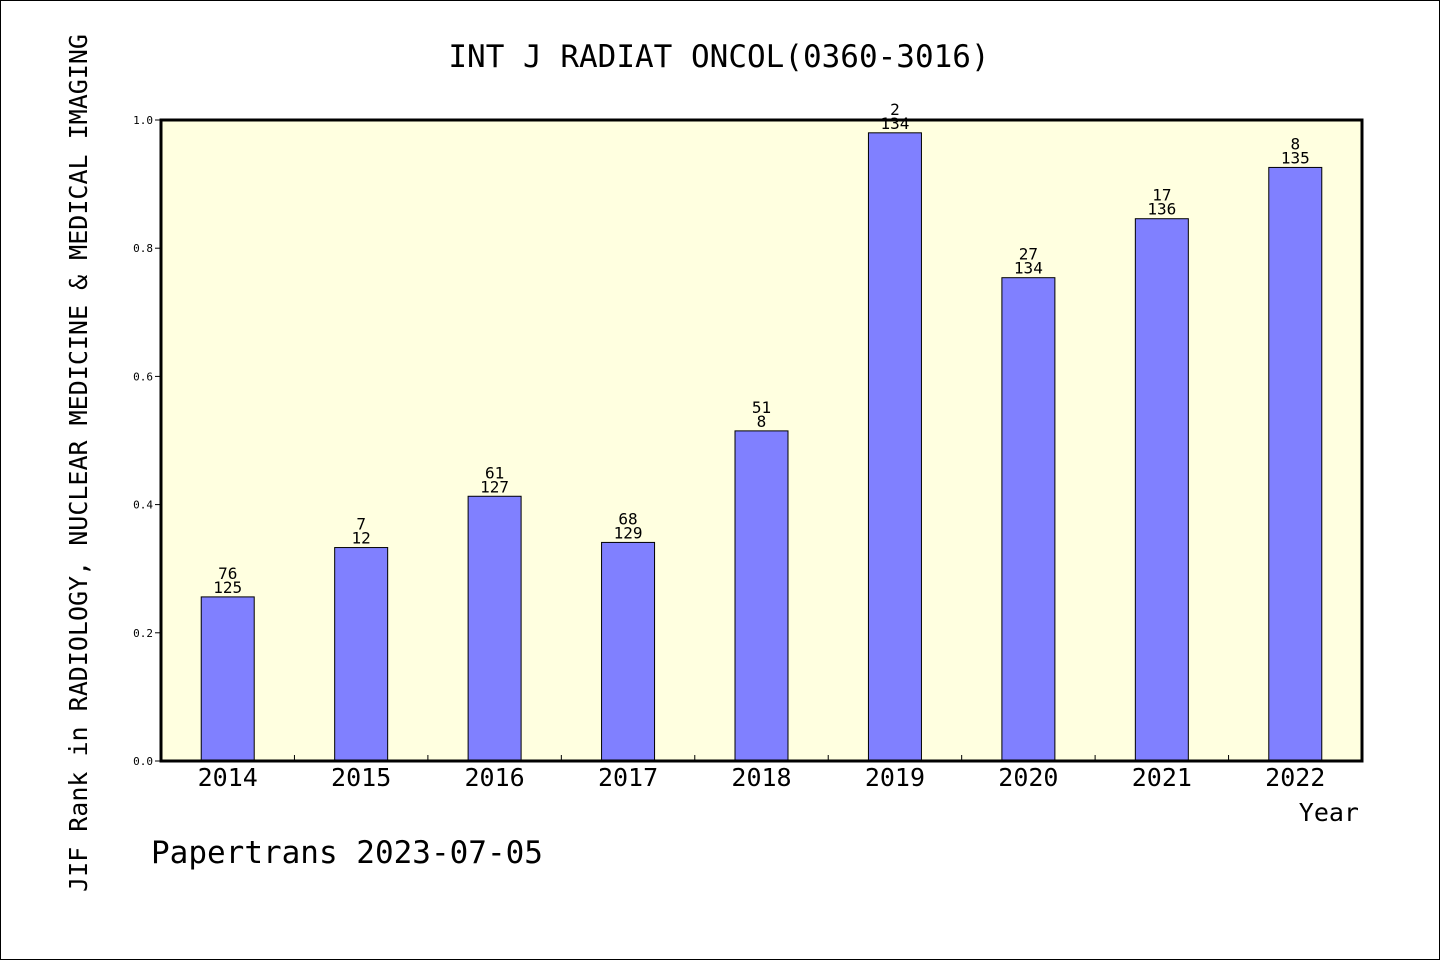  Describe the element at coordinates (628, 651) in the screenshot. I see `bar-2017` at that location.